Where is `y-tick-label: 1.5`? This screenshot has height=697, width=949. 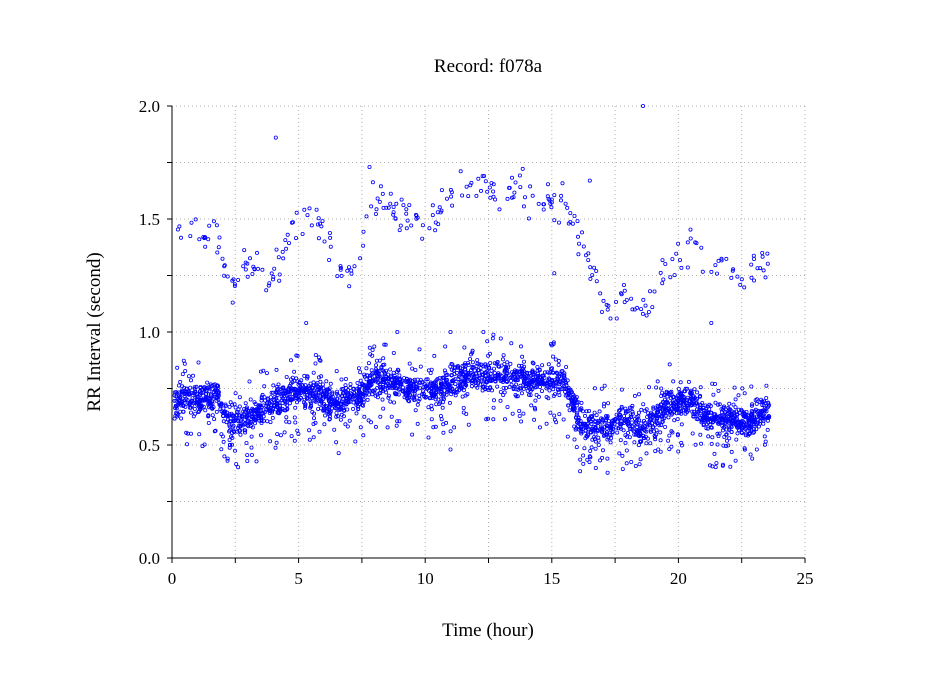
y-tick-label: 1.5 is located at coordinates (149, 219).